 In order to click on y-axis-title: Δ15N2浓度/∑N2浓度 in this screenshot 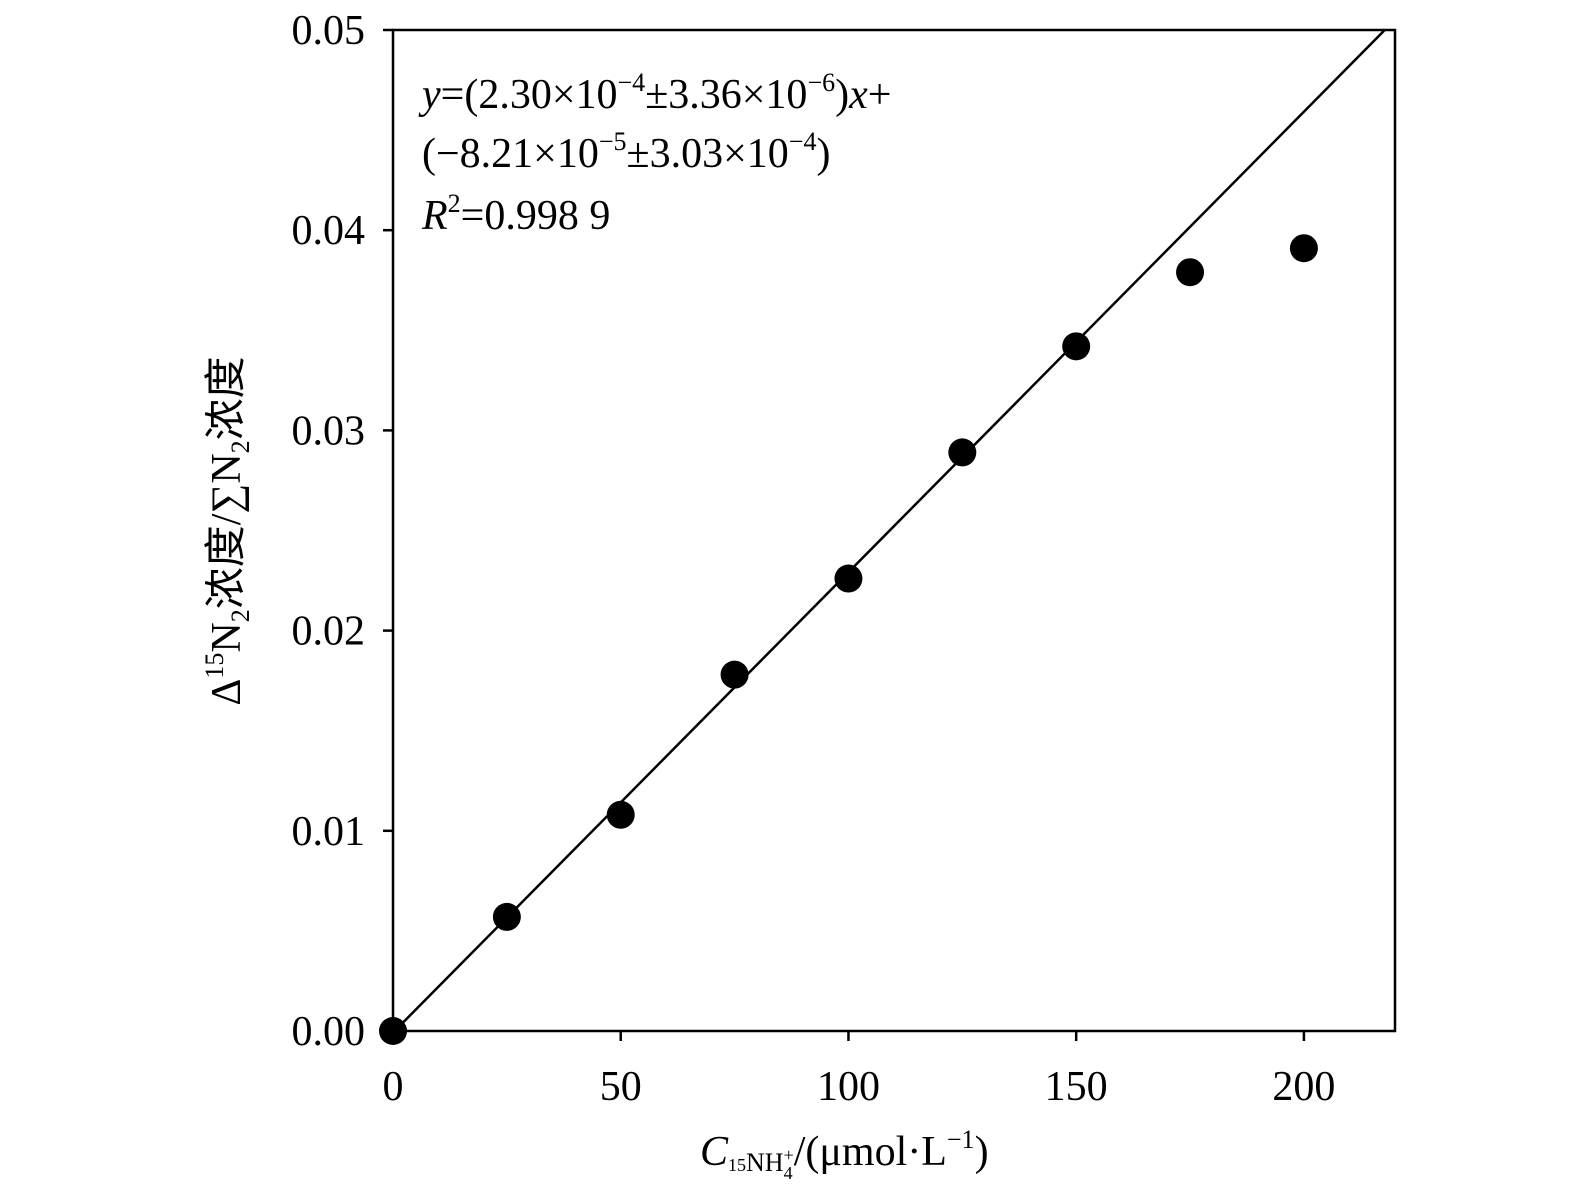, I will do `click(227, 530)`.